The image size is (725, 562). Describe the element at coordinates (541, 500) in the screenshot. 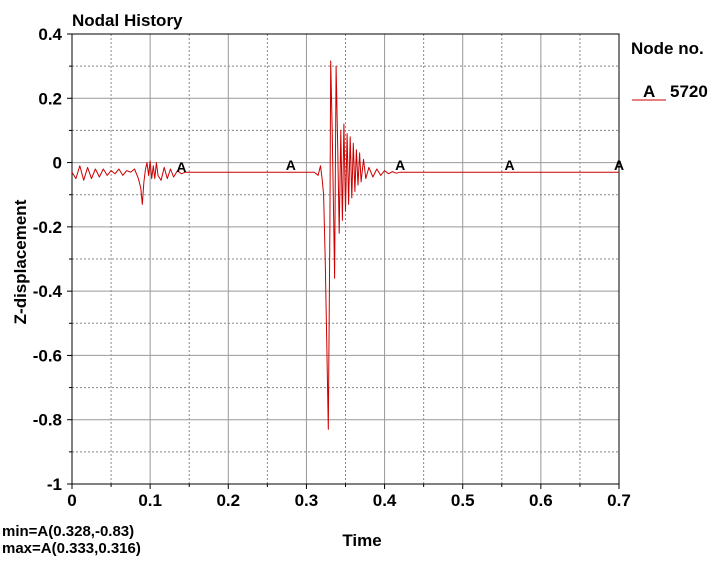

I see `x-tick-label: 0.6` at that location.